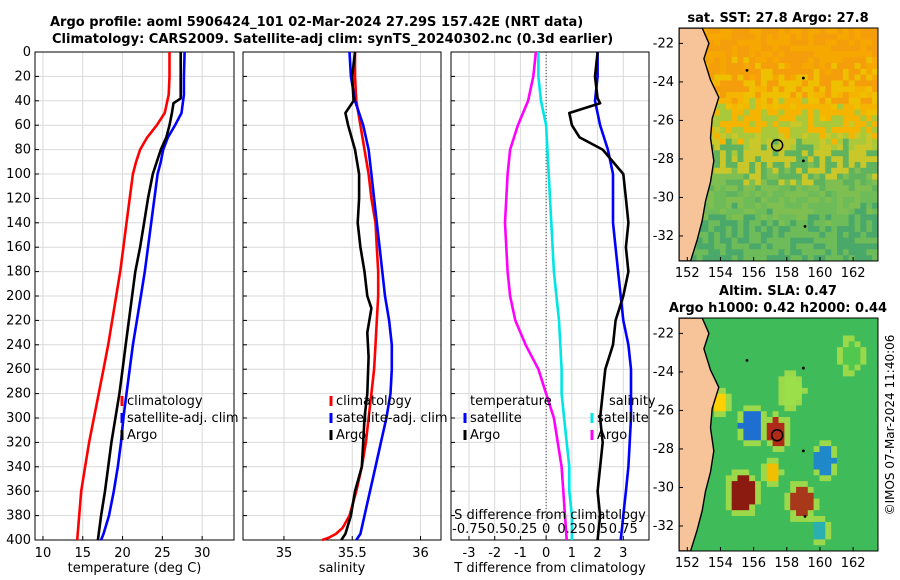  Describe the element at coordinates (351, 435) in the screenshot. I see `salinity-legend-entry: Argo` at that location.